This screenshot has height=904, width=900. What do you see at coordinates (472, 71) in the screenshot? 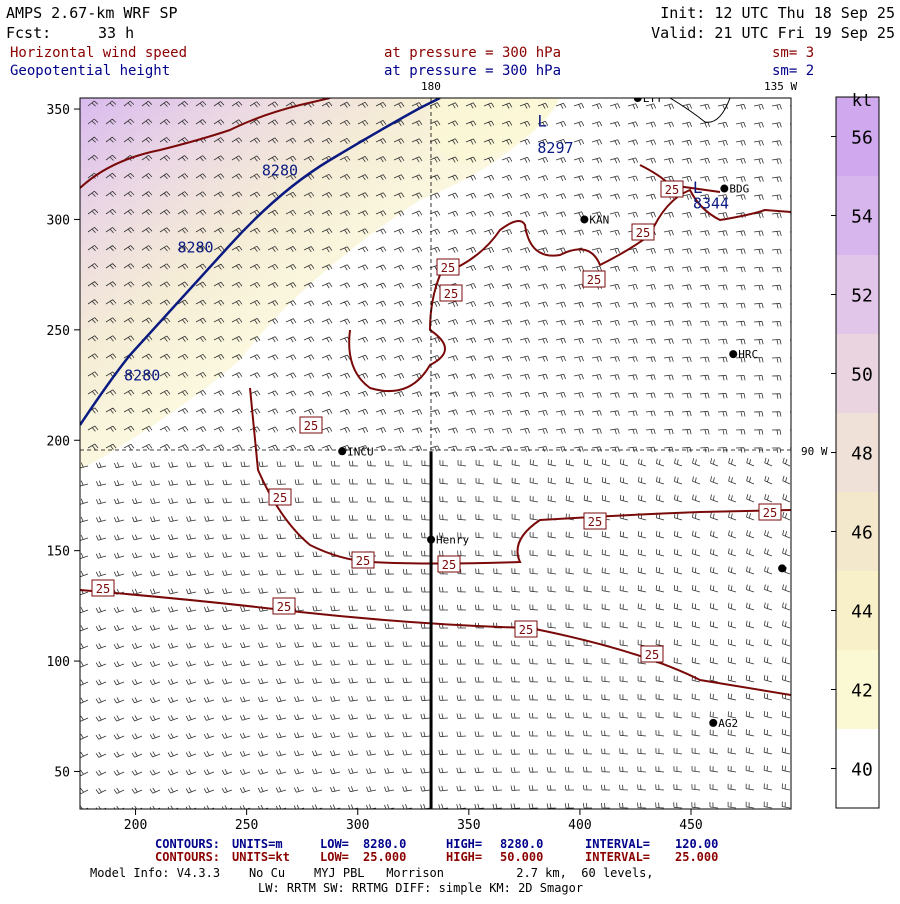
I see `field-geopotential-level: at pressure = 300 hPa` at bounding box center [472, 71].